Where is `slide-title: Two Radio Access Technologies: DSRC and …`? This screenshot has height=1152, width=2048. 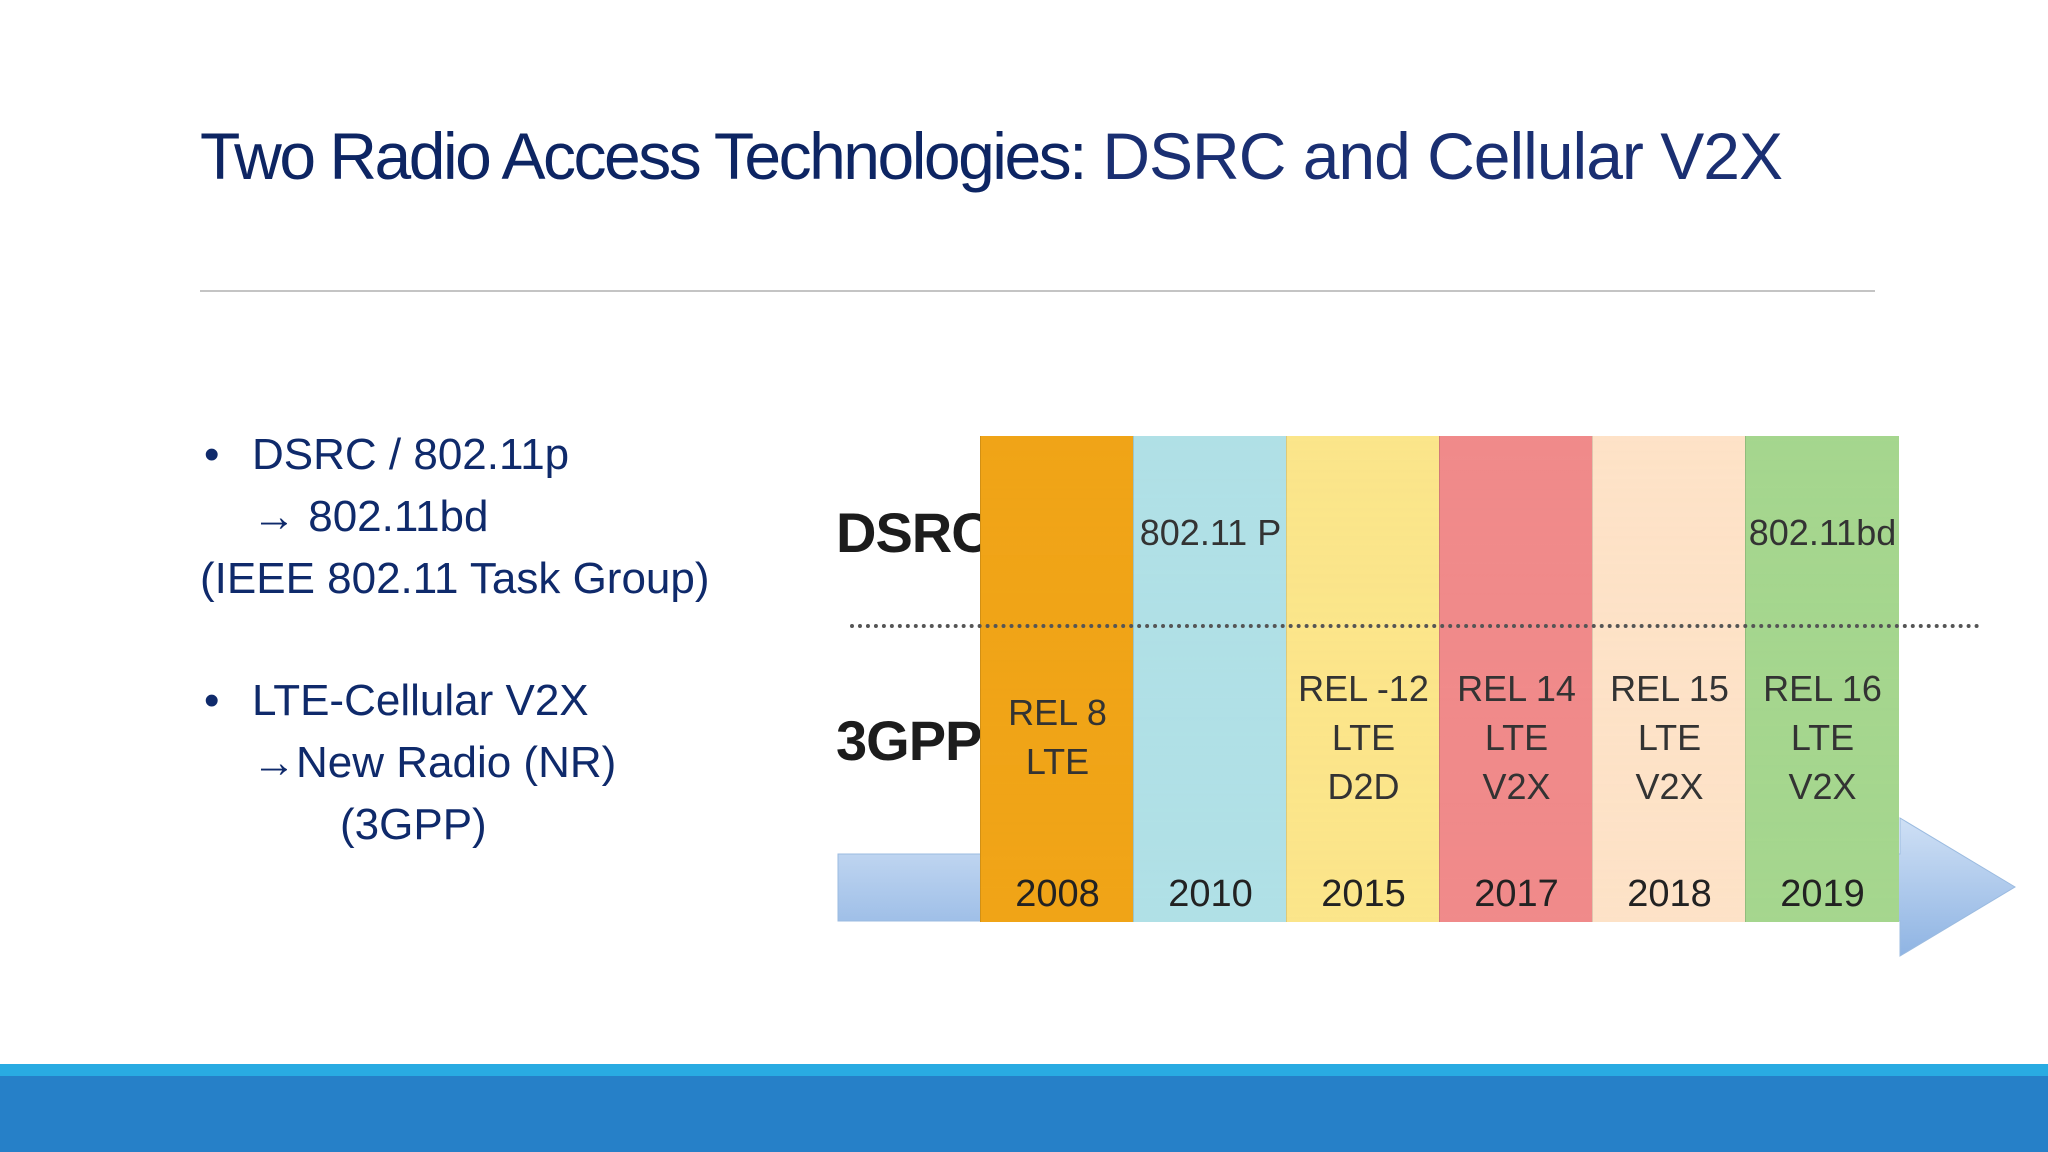 slide-title: Two Radio Access Technologies: DSRC and … is located at coordinates (991, 156).